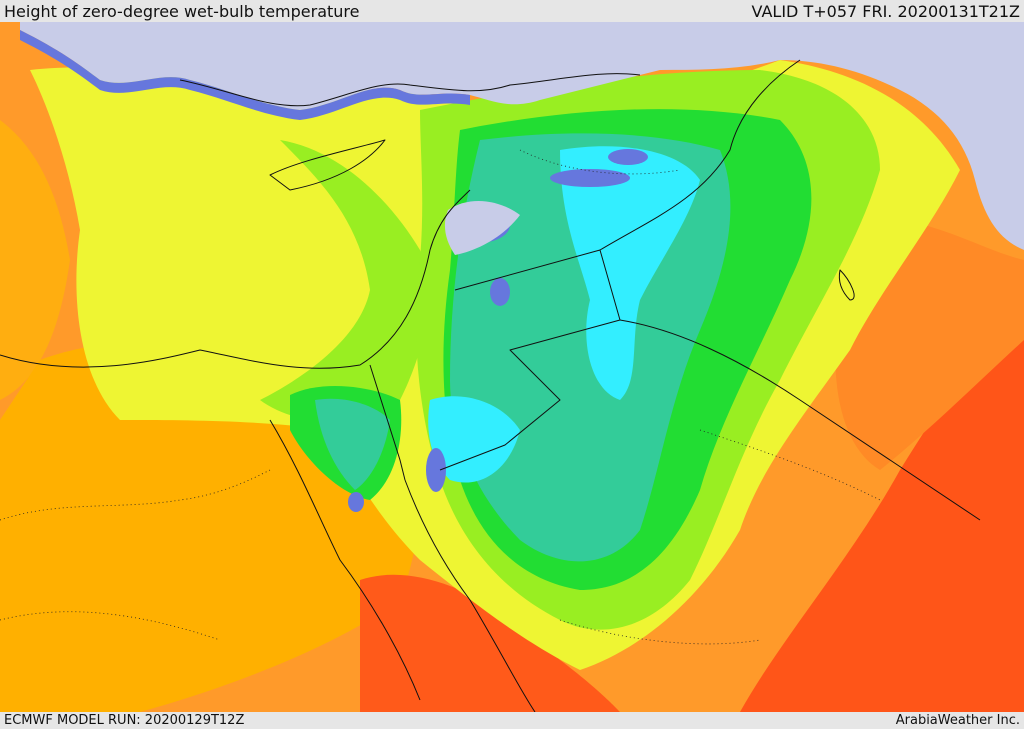 This screenshot has height=729, width=1024. I want to click on field-redorange-south, so click(490, 643).